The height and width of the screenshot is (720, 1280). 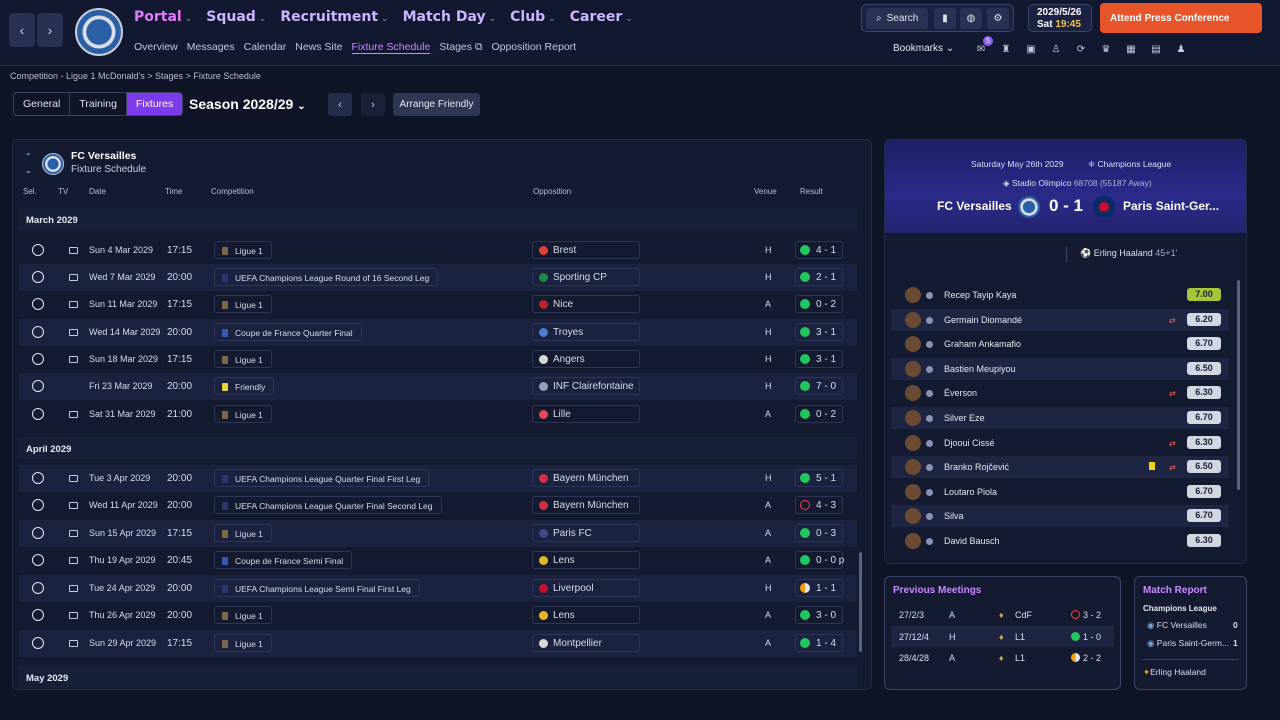 What do you see at coordinates (819, 277) in the screenshot?
I see `result-tag: 2 - 1` at bounding box center [819, 277].